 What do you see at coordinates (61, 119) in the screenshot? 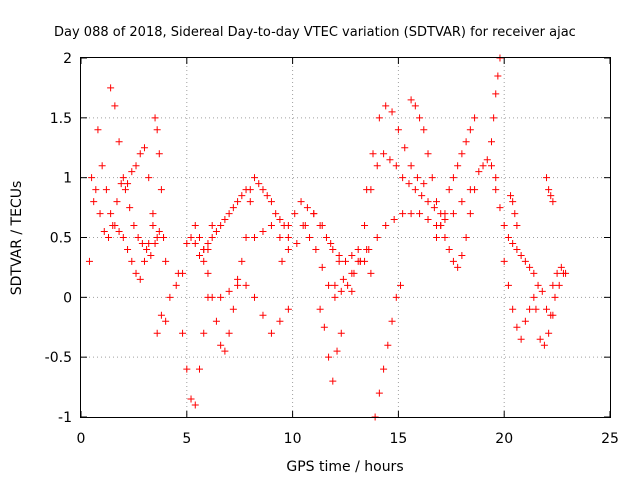
I see `y-tick-label: 1.5` at bounding box center [61, 119].